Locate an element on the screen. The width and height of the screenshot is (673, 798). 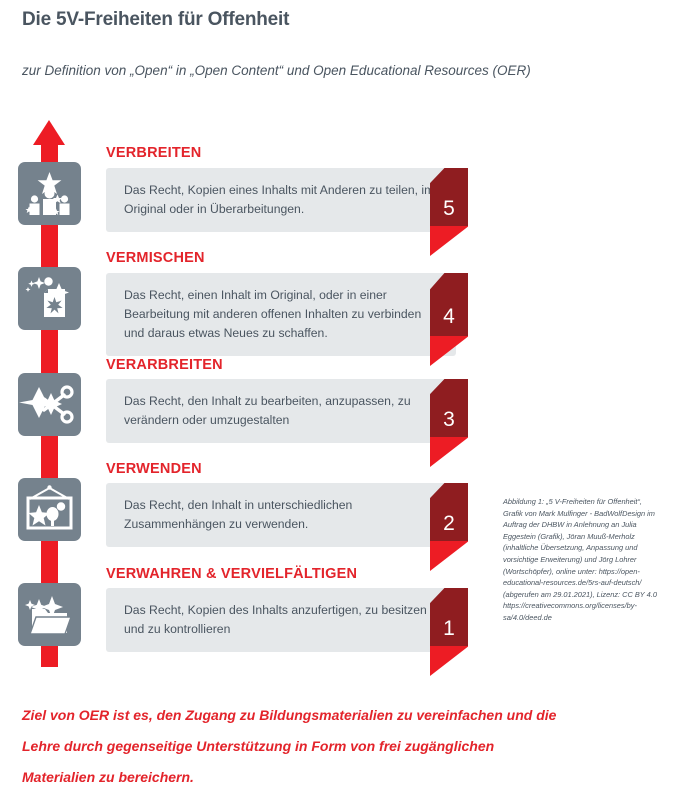
step-ribbon: 2 is located at coordinates (449, 527).